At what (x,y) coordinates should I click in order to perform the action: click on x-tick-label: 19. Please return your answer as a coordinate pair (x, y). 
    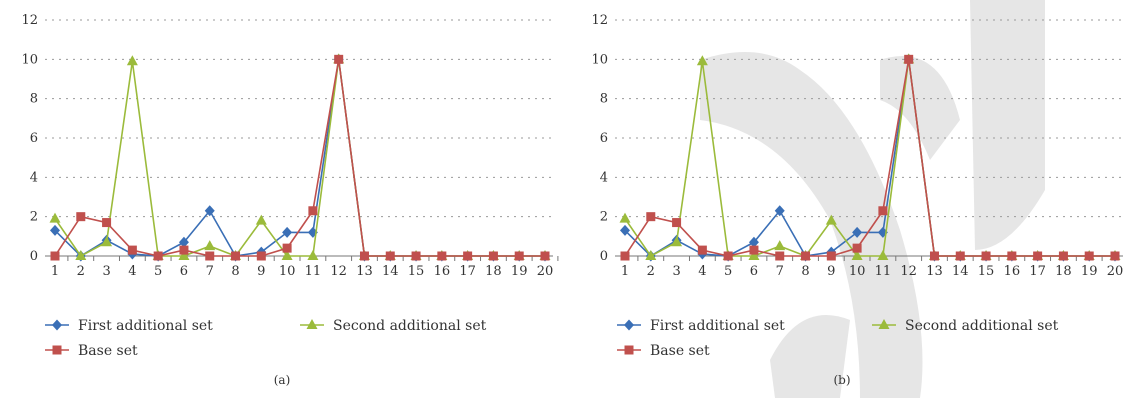
    Looking at the image, I should click on (1089, 271).